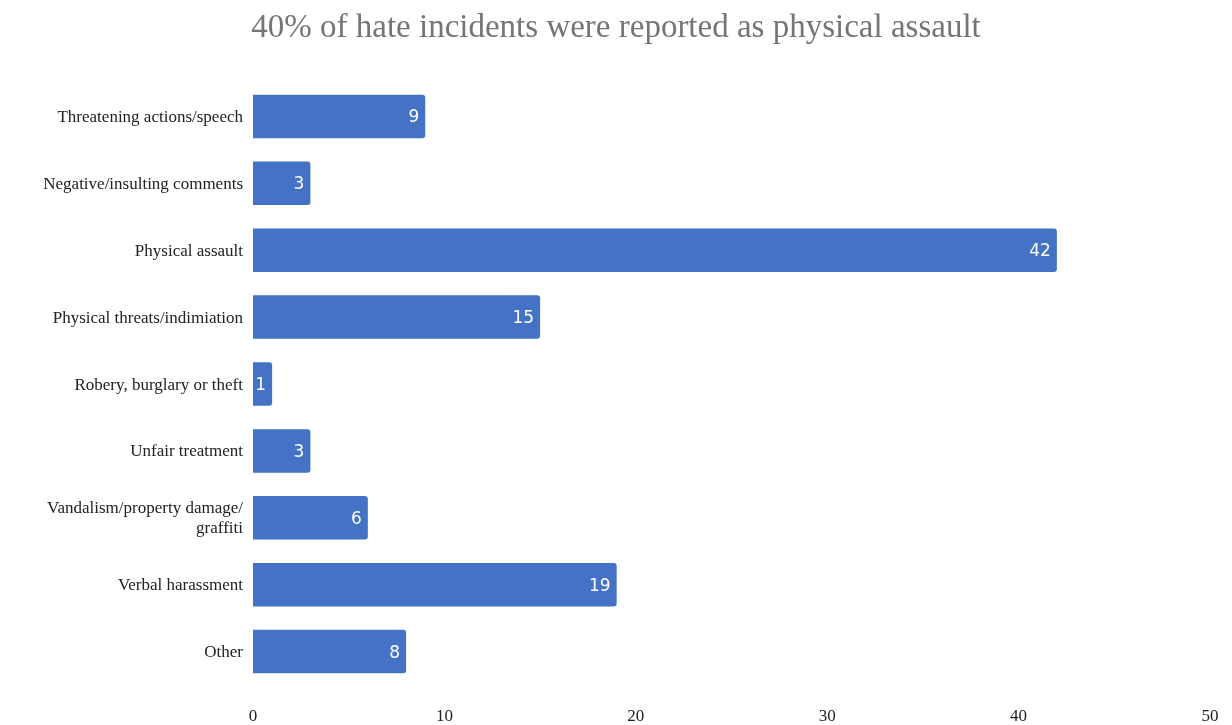  Describe the element at coordinates (444, 715) in the screenshot. I see `x-tick-label: 10` at that location.